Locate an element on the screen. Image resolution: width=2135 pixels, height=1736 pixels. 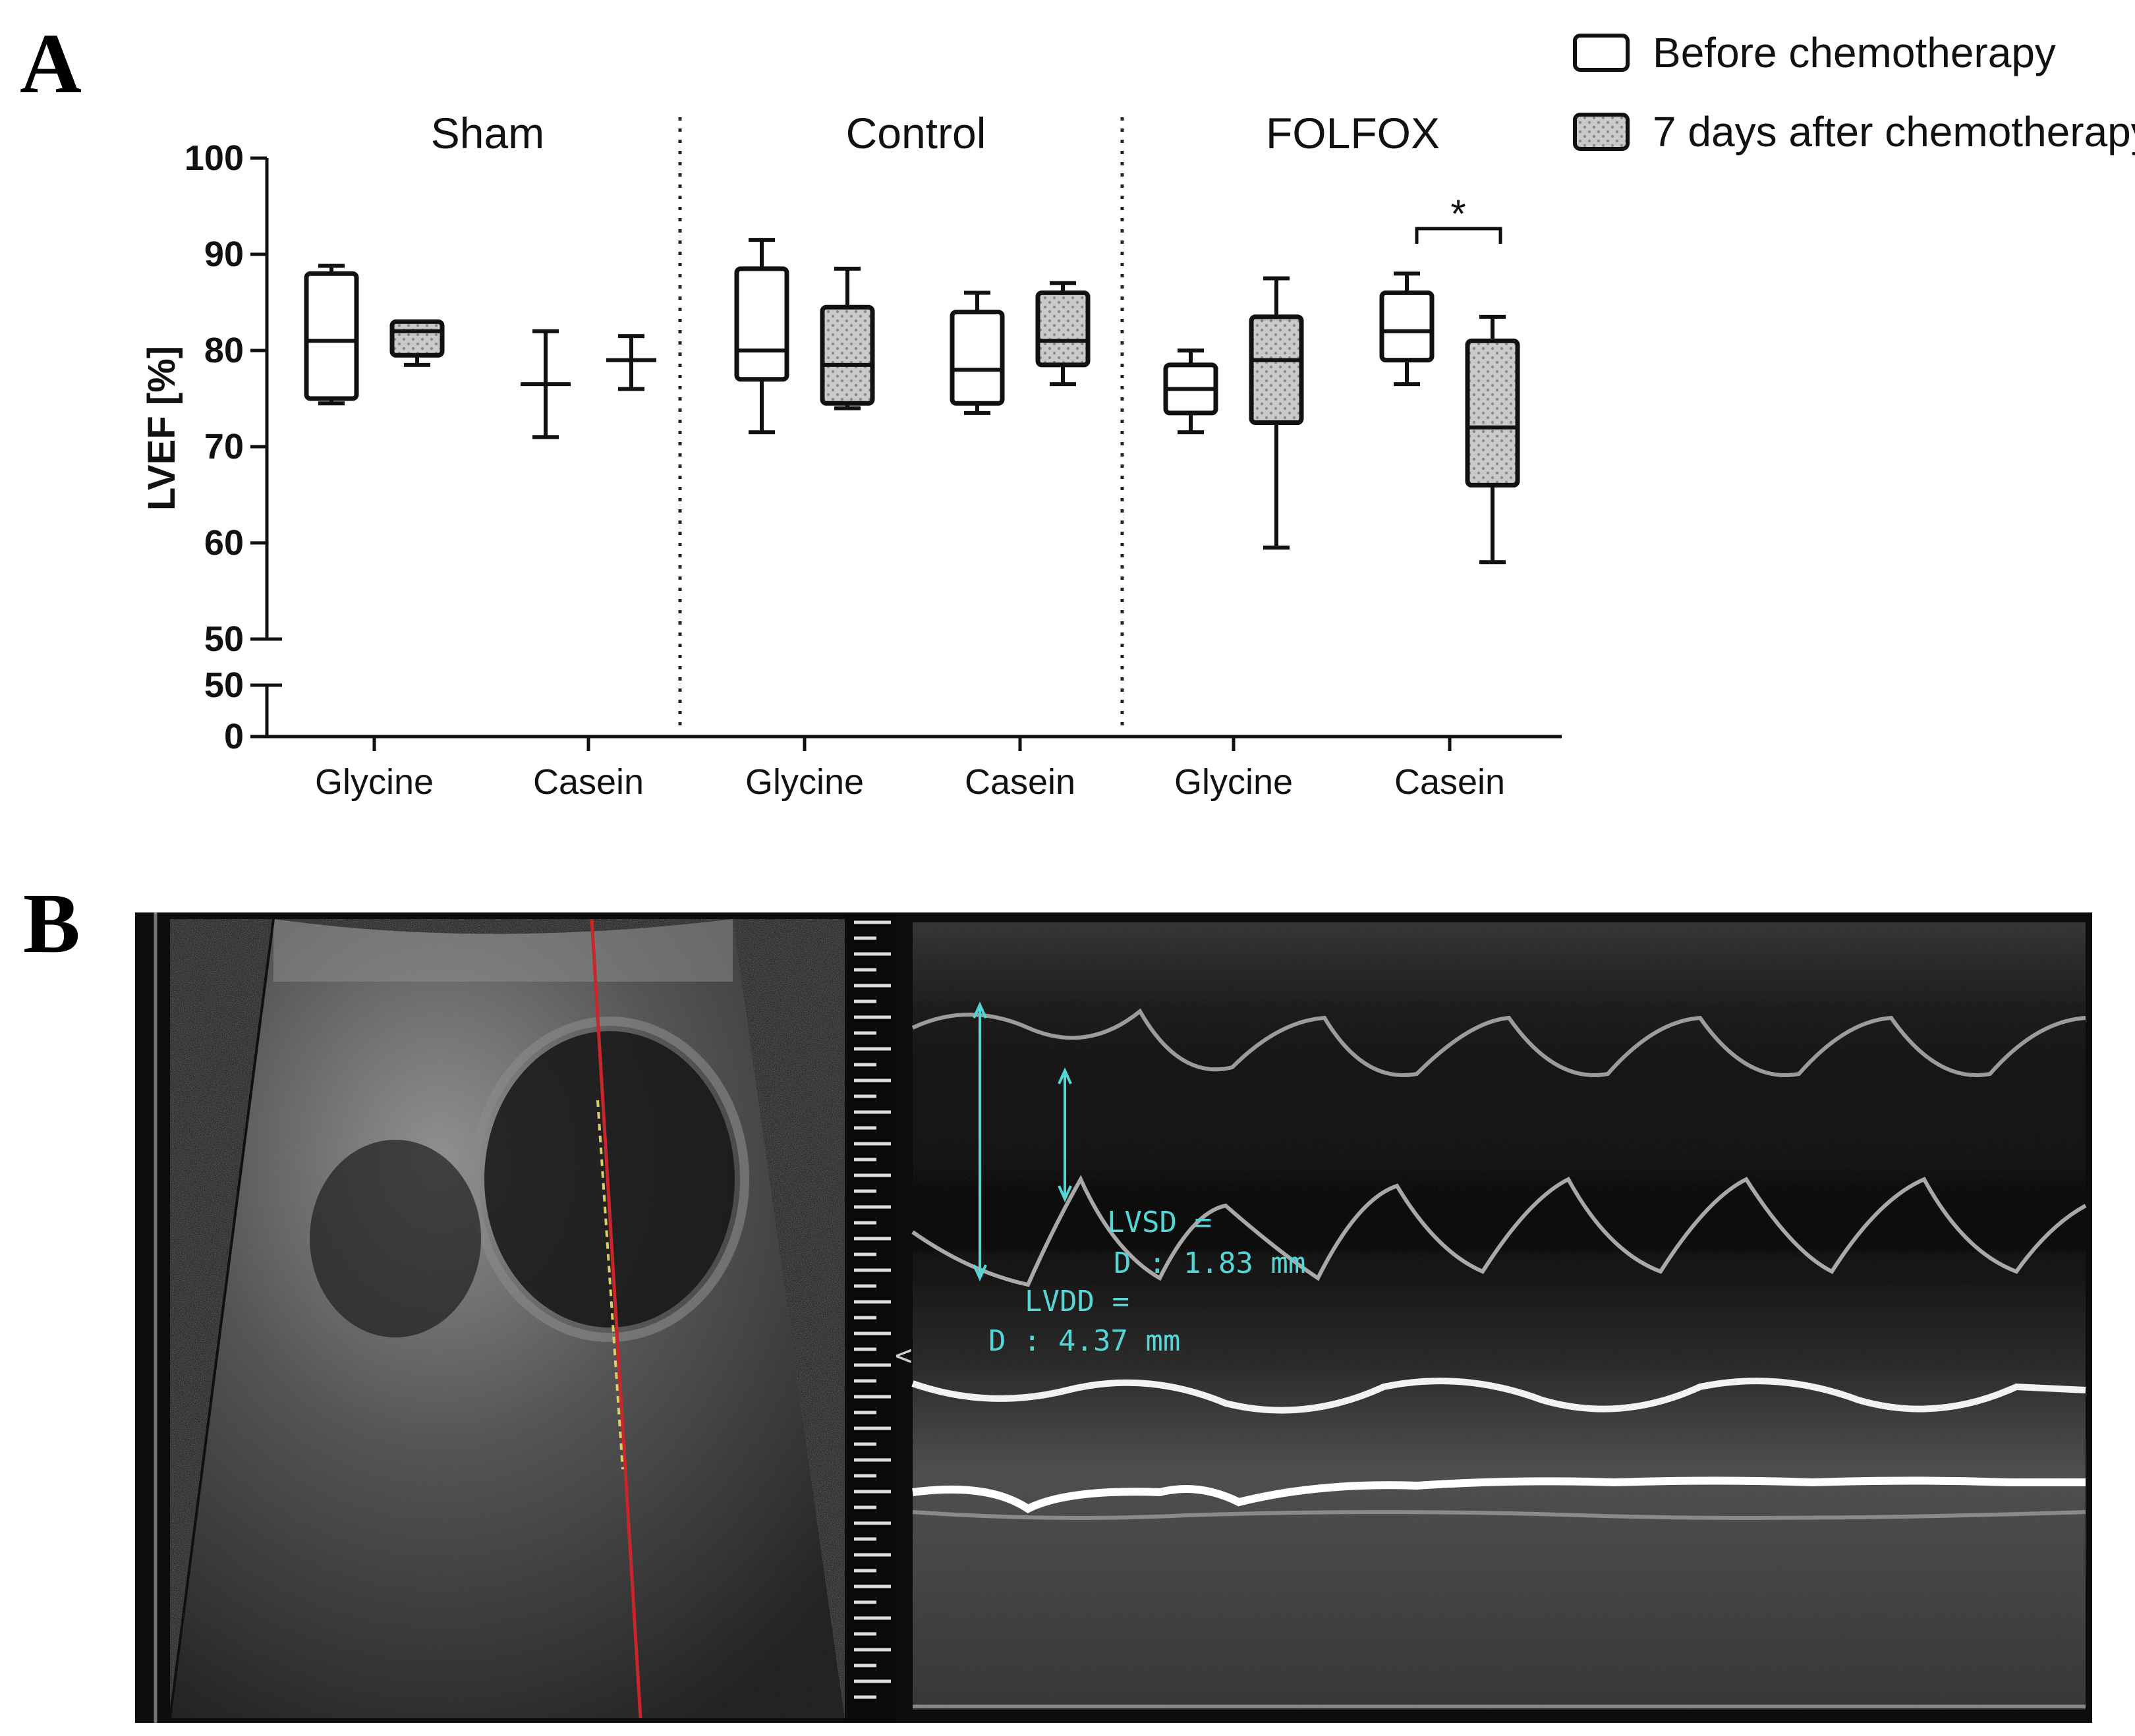
y-tick-label: 100 is located at coordinates (215, 158).